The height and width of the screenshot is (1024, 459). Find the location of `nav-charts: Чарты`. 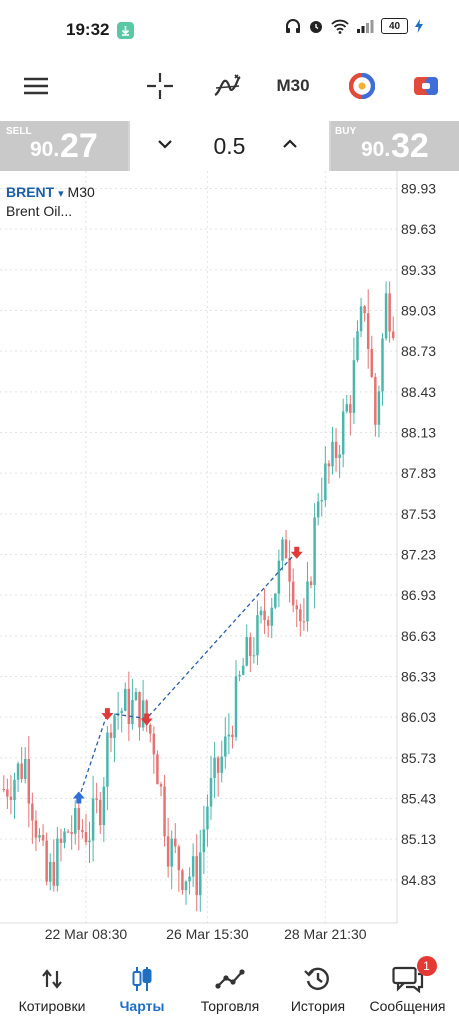

nav-charts: Чарты is located at coordinates (142, 986).